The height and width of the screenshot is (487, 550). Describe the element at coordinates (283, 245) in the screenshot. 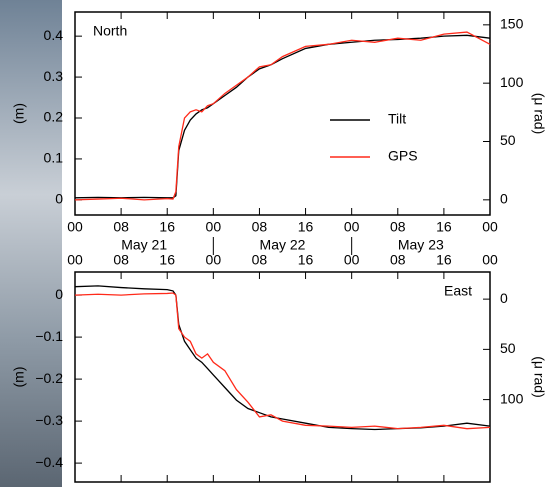

I see `date-label: May 22` at that location.